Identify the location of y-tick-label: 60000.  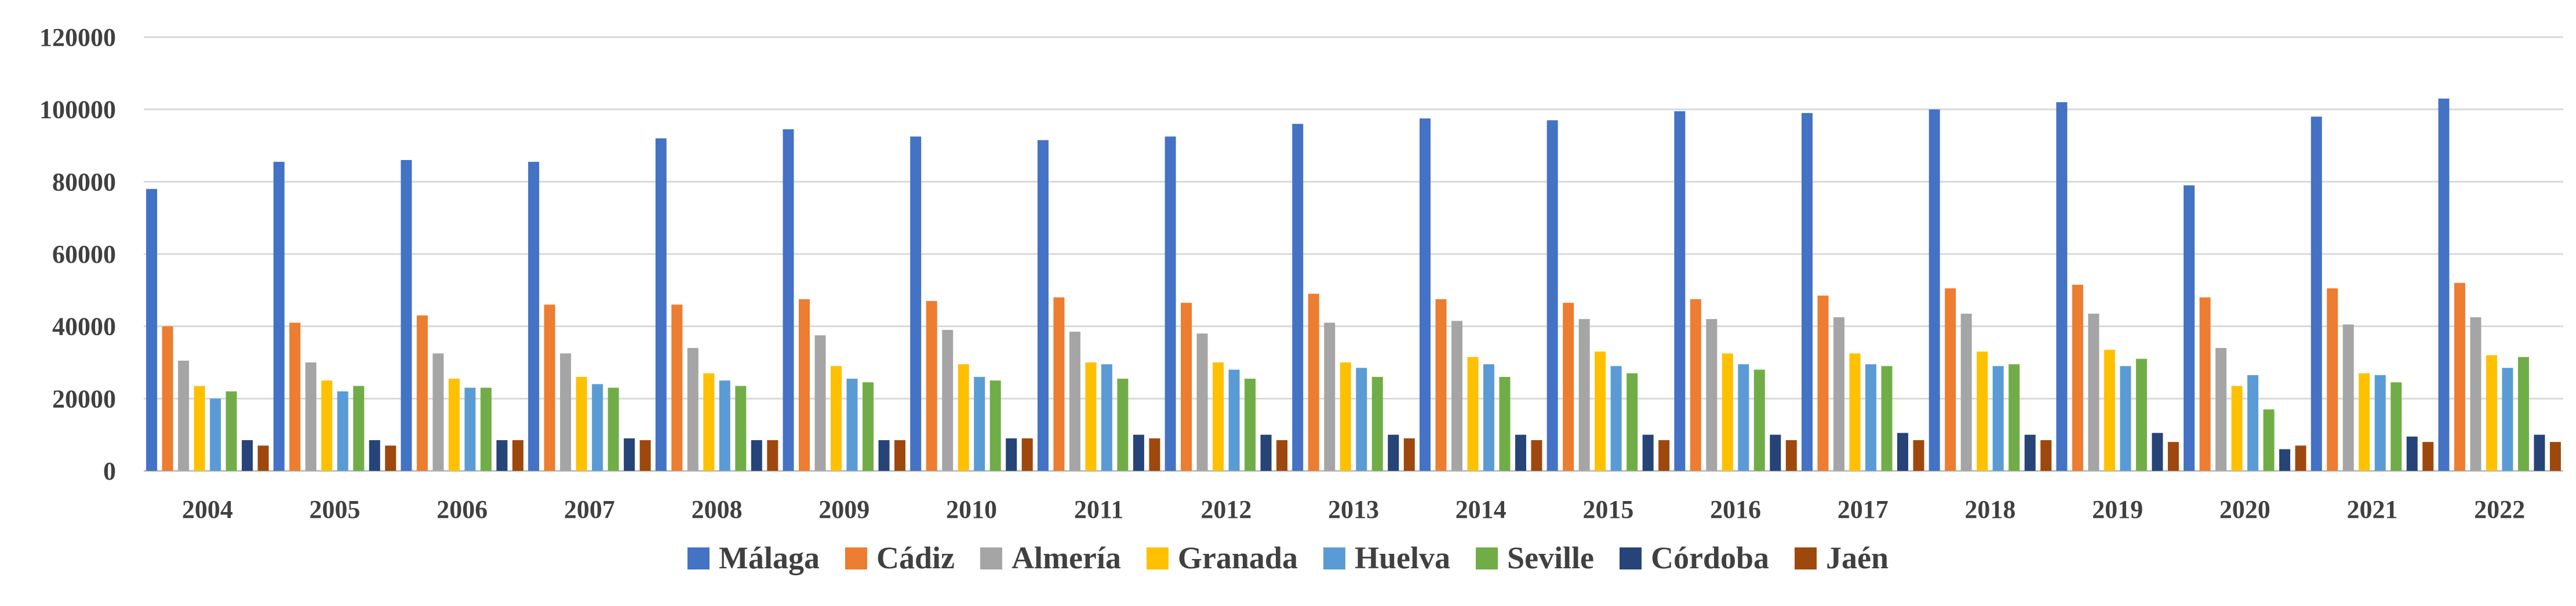
(84, 254).